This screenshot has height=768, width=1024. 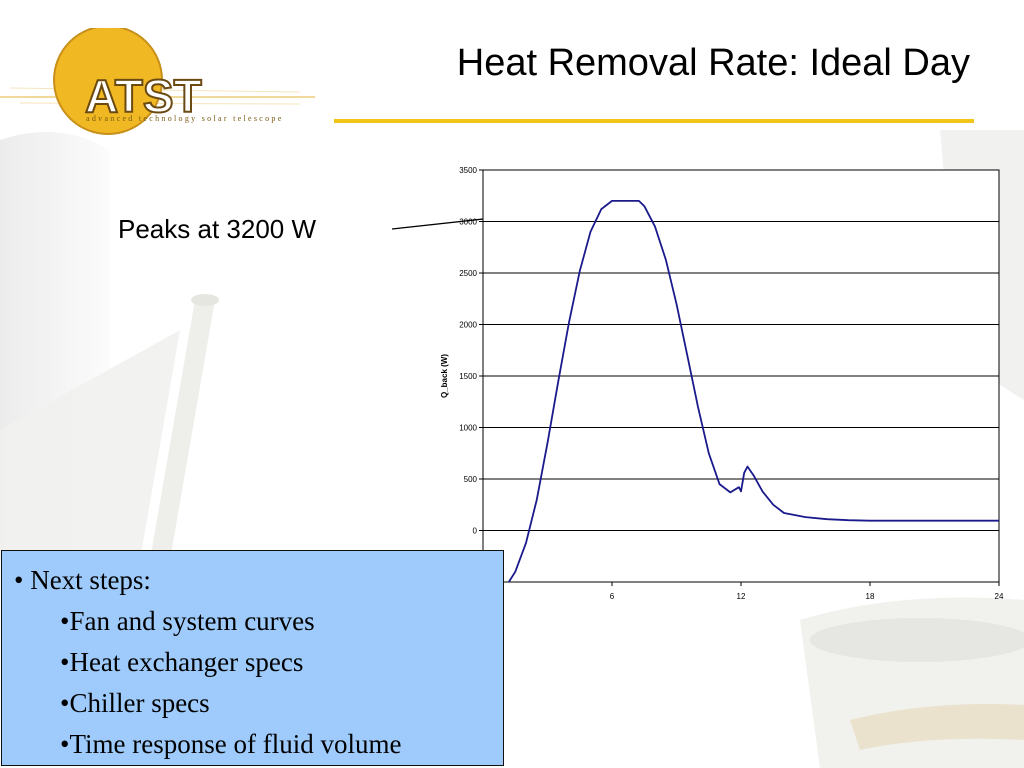 I want to click on y-tick-label: 1500, so click(x=468, y=376).